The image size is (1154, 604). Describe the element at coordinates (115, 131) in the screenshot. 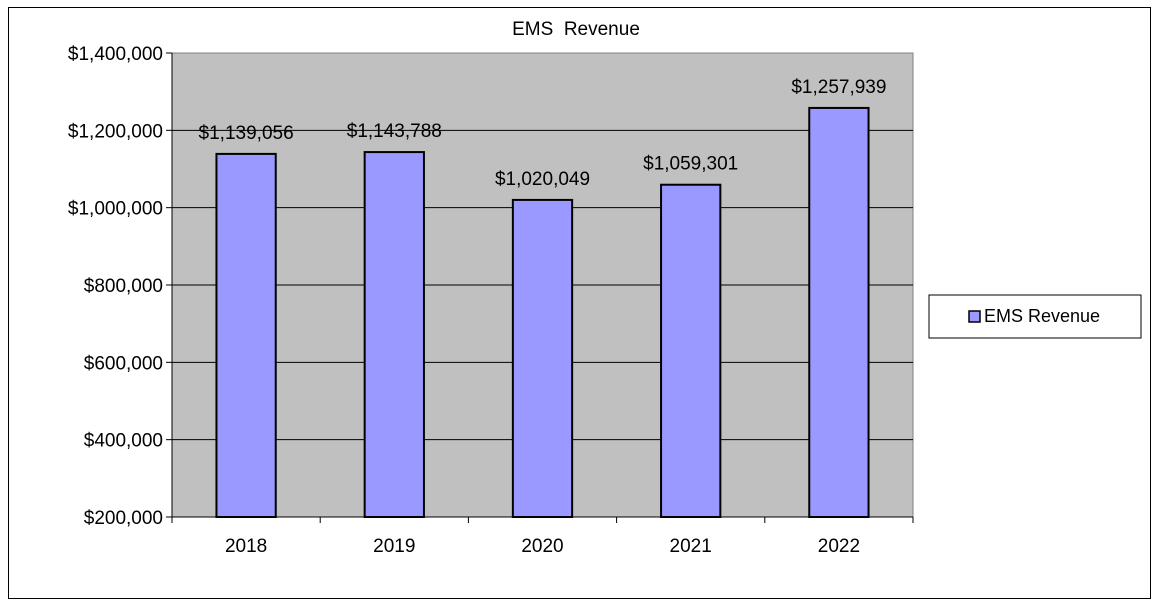

I see `y-tick-label: $1,200,000` at that location.